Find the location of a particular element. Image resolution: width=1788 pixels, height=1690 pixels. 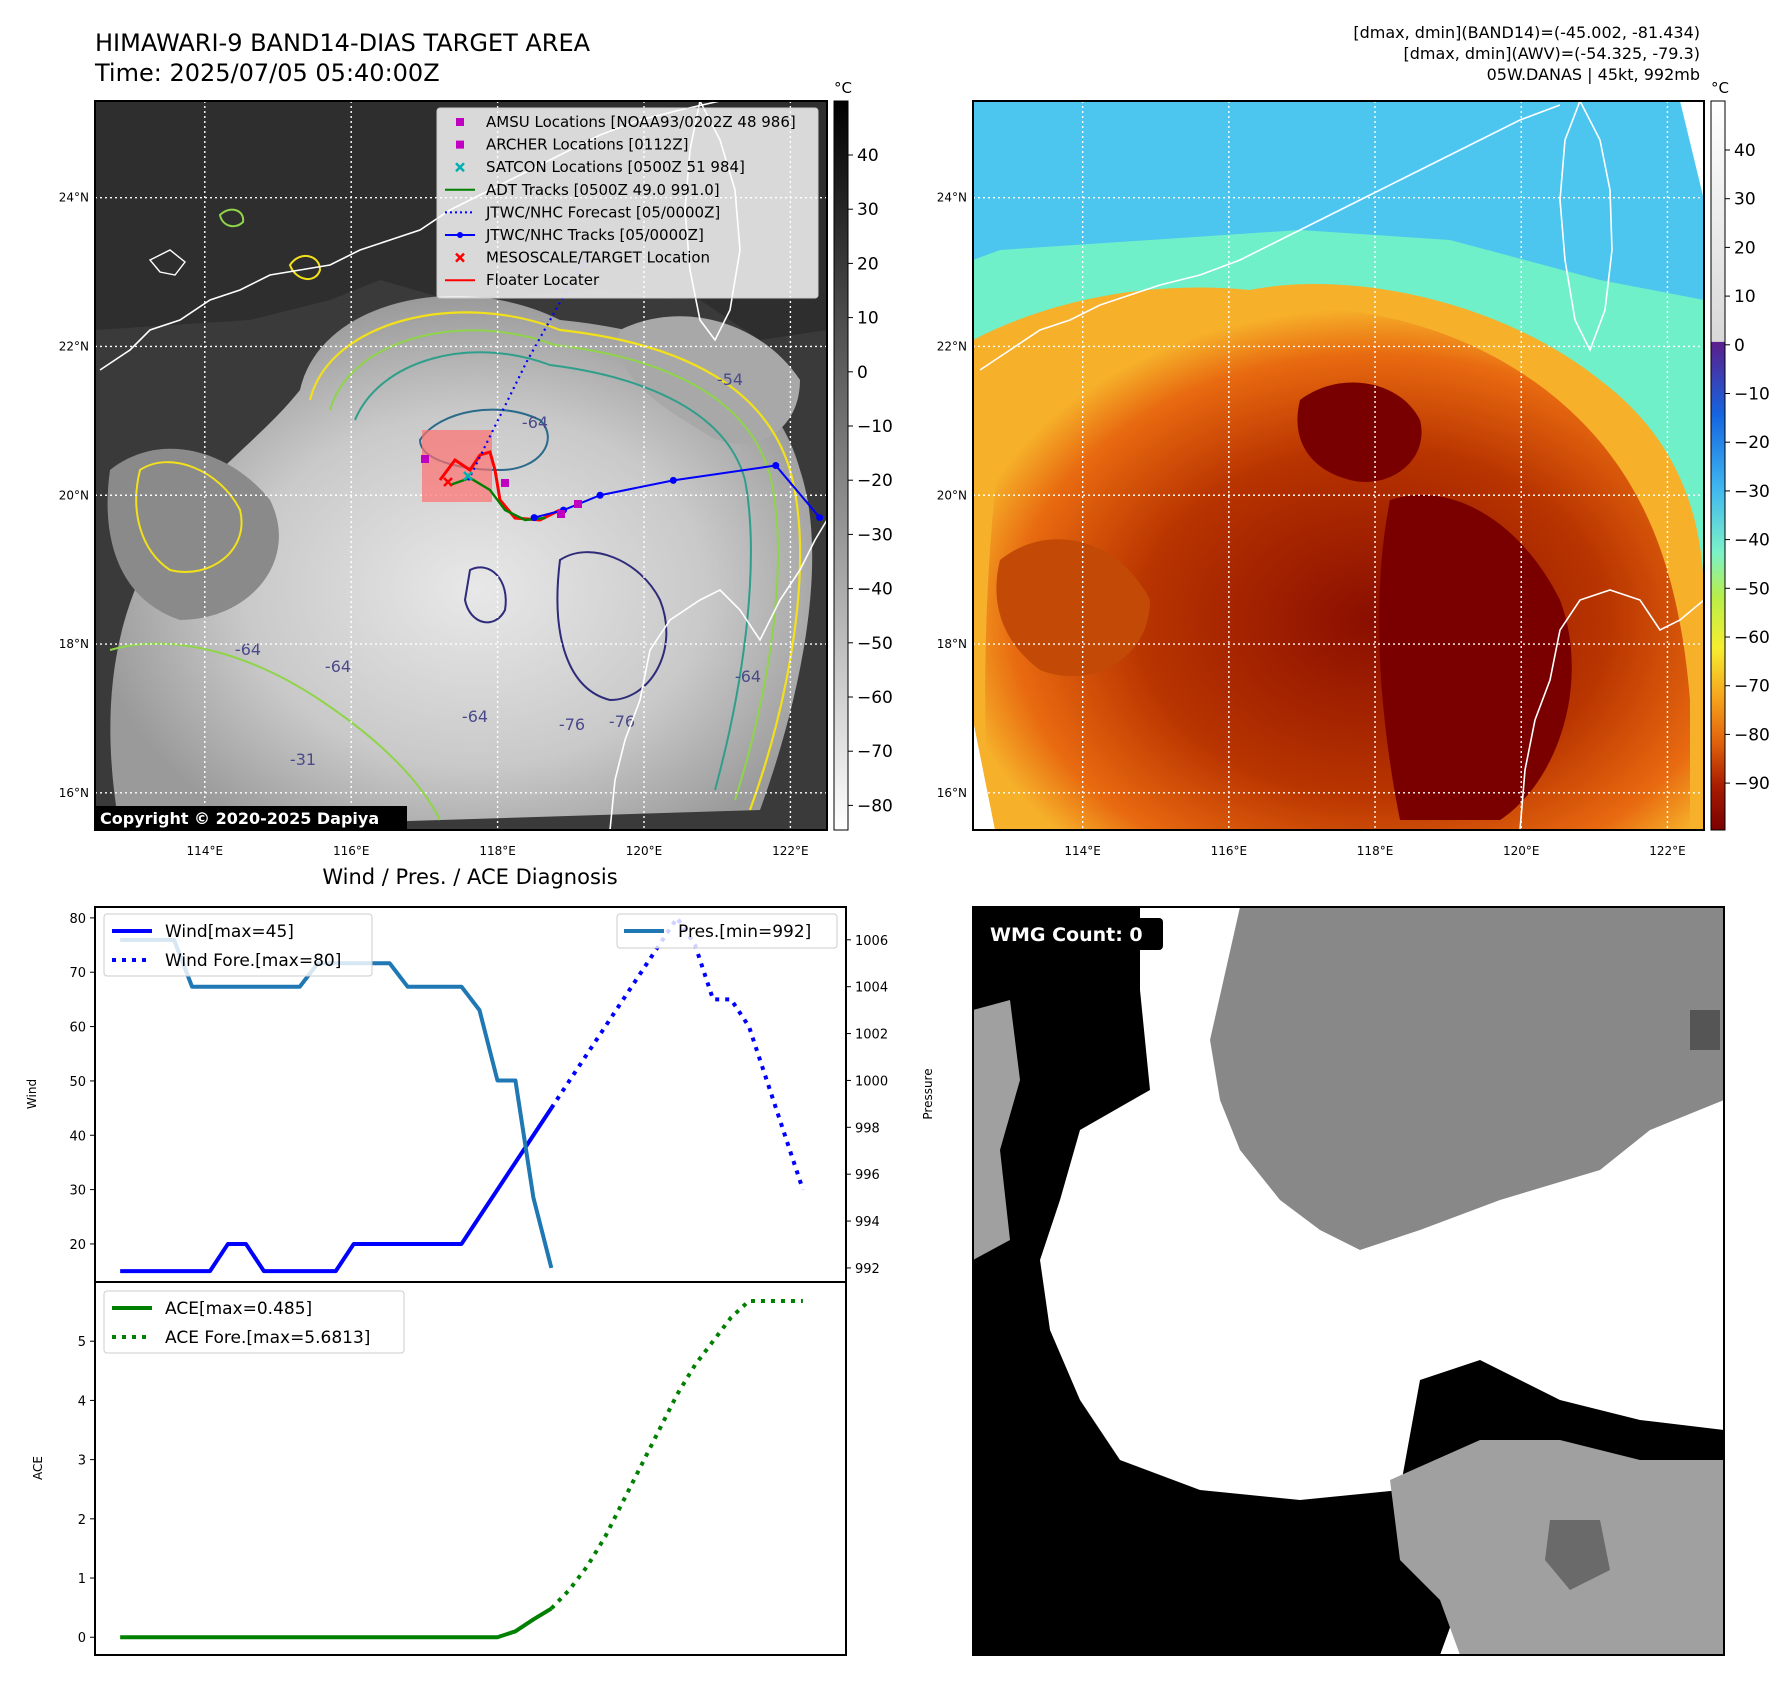

wind-ytick-label-6: 80 is located at coordinates (77, 919).